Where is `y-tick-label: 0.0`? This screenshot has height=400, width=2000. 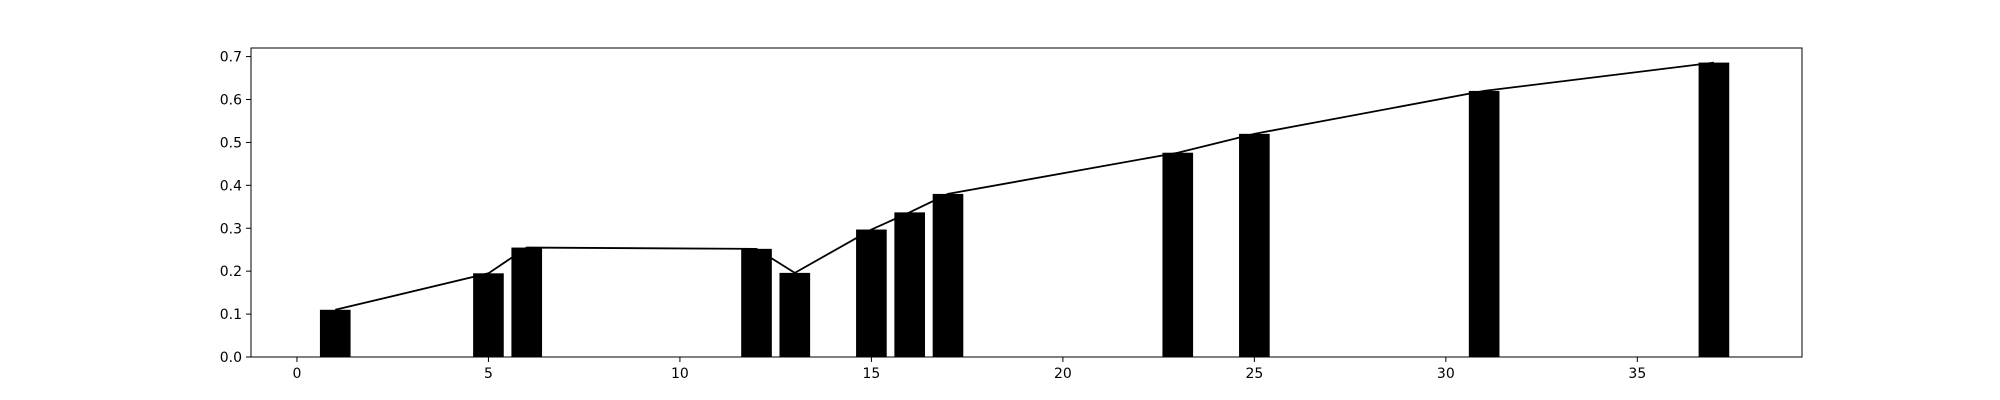 y-tick-label: 0.0 is located at coordinates (231, 358).